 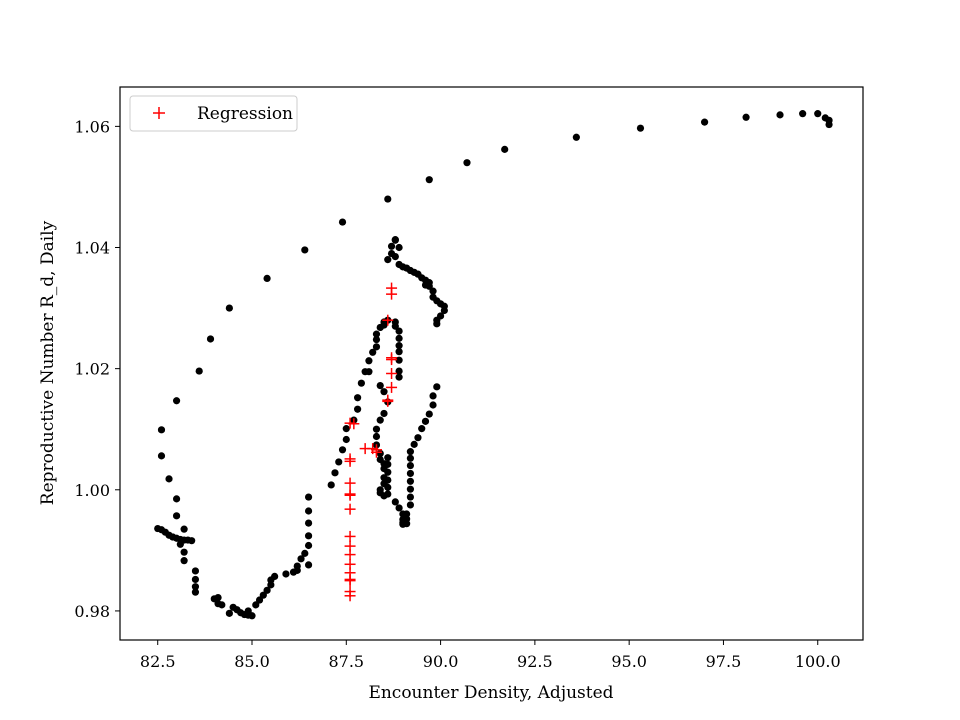 What do you see at coordinates (48, 362) in the screenshot?
I see `y-axis-label: Reproductive Number R_d, Daily` at bounding box center [48, 362].